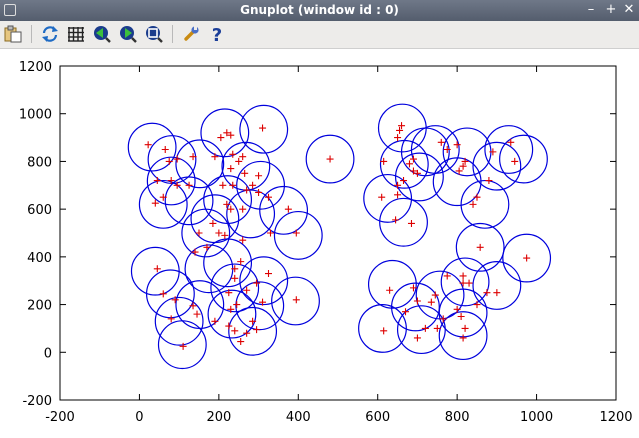 This screenshot has height=438, width=639. What do you see at coordinates (76, 34) in the screenshot?
I see `grid-button` at bounding box center [76, 34].